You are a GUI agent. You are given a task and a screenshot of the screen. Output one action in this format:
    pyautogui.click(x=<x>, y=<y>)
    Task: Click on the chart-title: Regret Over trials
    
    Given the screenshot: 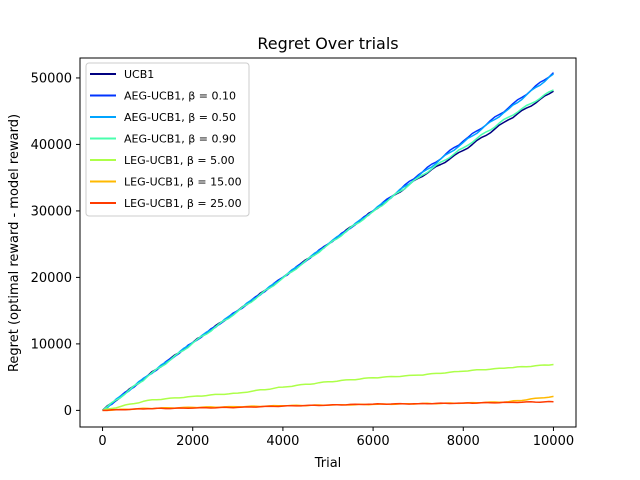 What is the action you would take?
    pyautogui.click(x=327, y=43)
    